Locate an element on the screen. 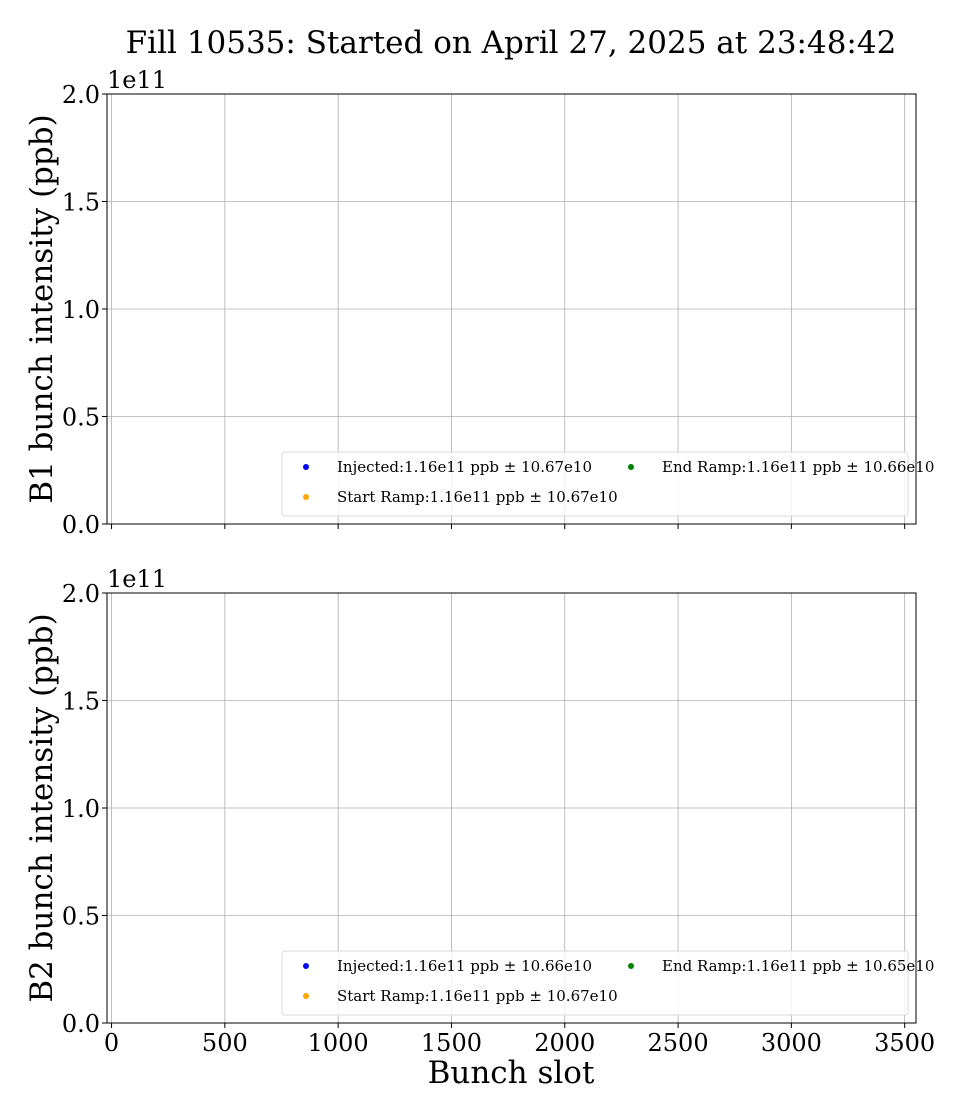 The height and width of the screenshot is (1120, 960). x-tick-label: 3000 is located at coordinates (791, 1043).